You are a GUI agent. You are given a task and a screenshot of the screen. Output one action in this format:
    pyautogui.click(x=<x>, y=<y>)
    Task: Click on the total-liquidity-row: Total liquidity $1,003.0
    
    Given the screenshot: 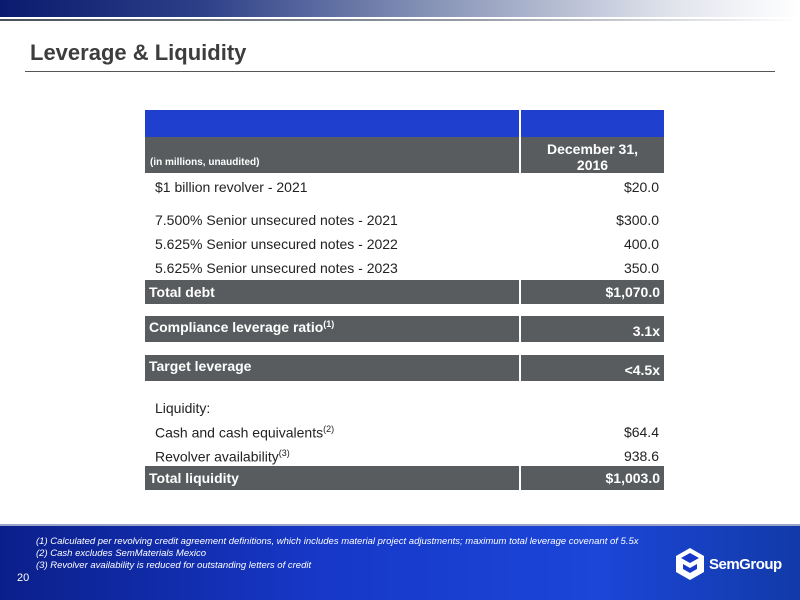 What is the action you would take?
    pyautogui.click(x=404, y=478)
    